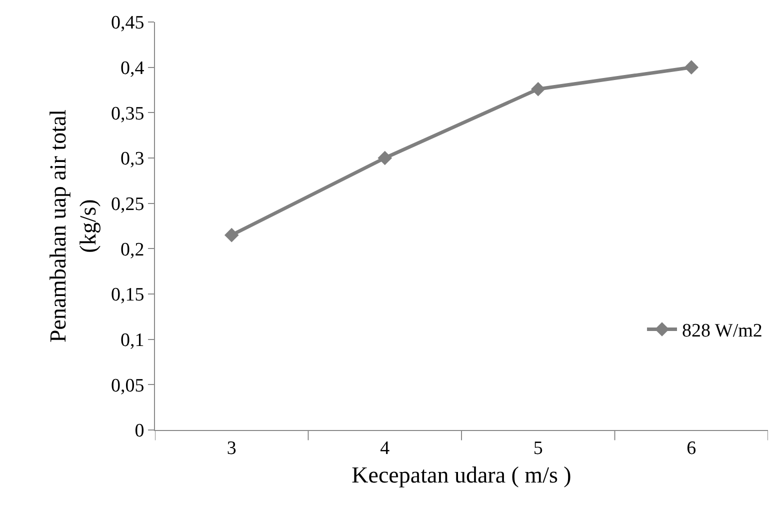  I want to click on y-tick-label: 0,2, so click(132, 249).